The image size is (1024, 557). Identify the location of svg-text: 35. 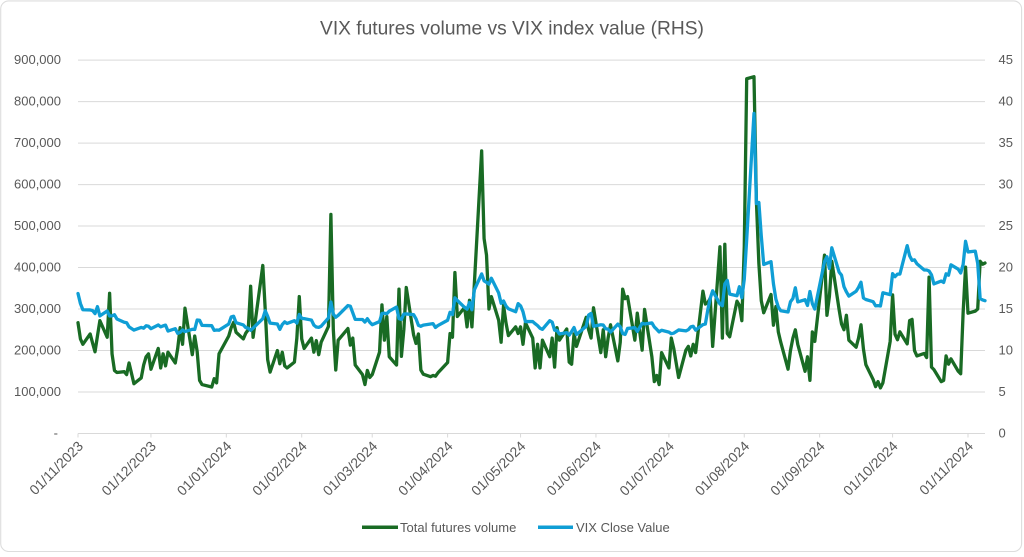
(1006, 142).